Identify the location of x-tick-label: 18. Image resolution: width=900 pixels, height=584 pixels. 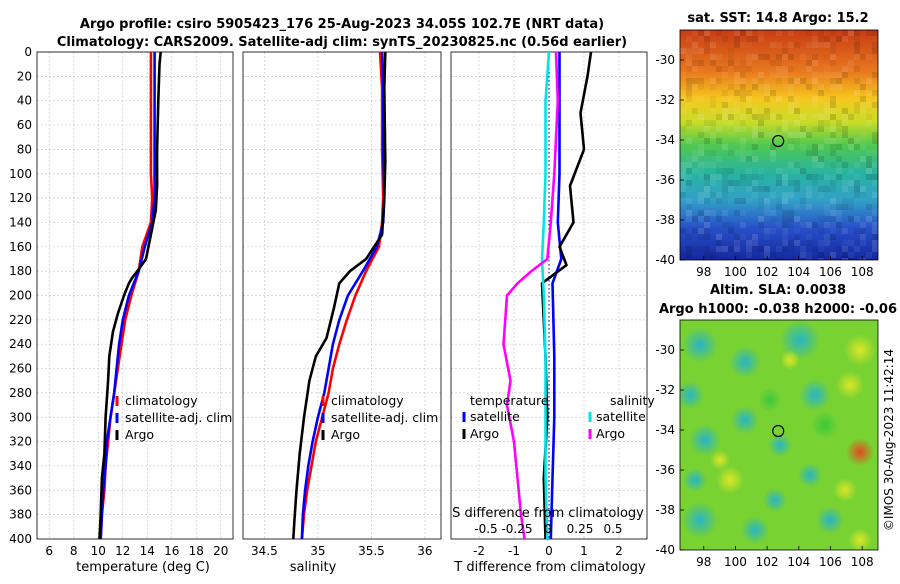
(196, 551).